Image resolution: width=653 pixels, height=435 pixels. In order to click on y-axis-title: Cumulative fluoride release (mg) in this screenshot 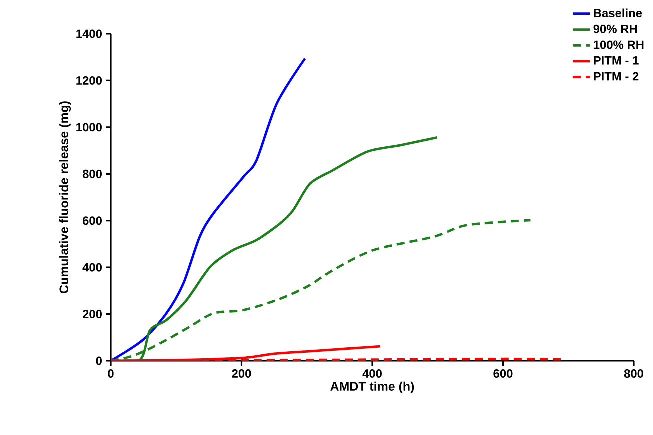, I will do `click(65, 198)`.